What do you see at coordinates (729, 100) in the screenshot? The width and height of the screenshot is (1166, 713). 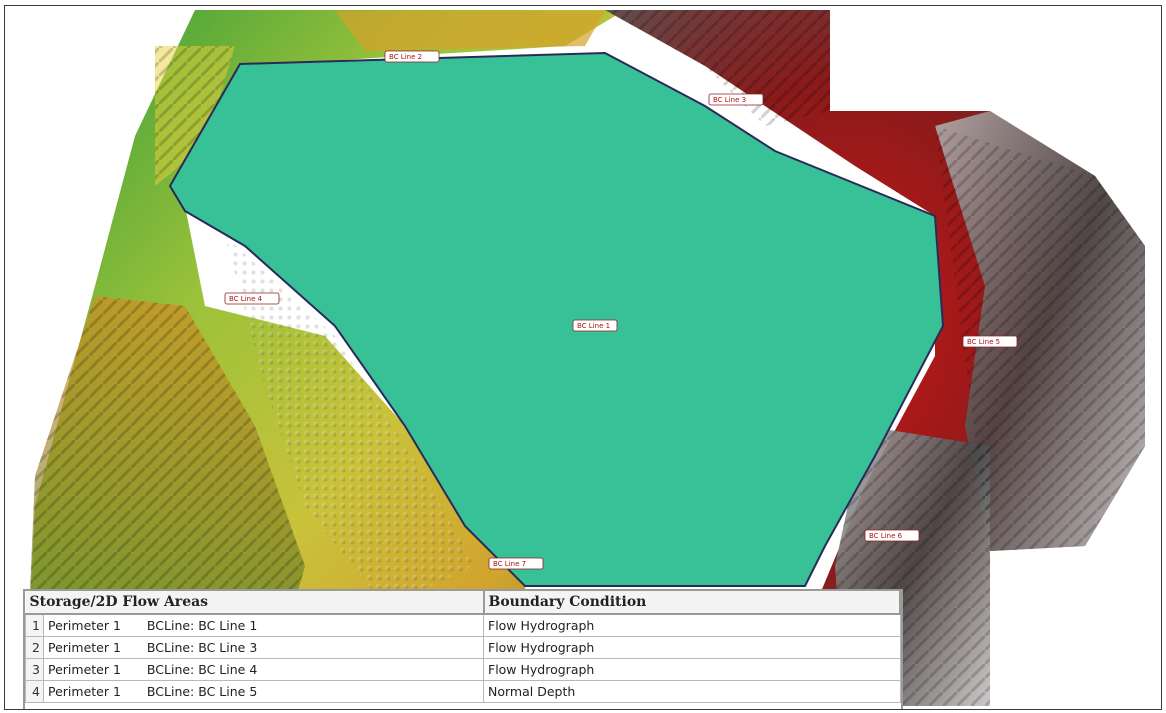 I see `svg-text: BC Line 3` at bounding box center [729, 100].